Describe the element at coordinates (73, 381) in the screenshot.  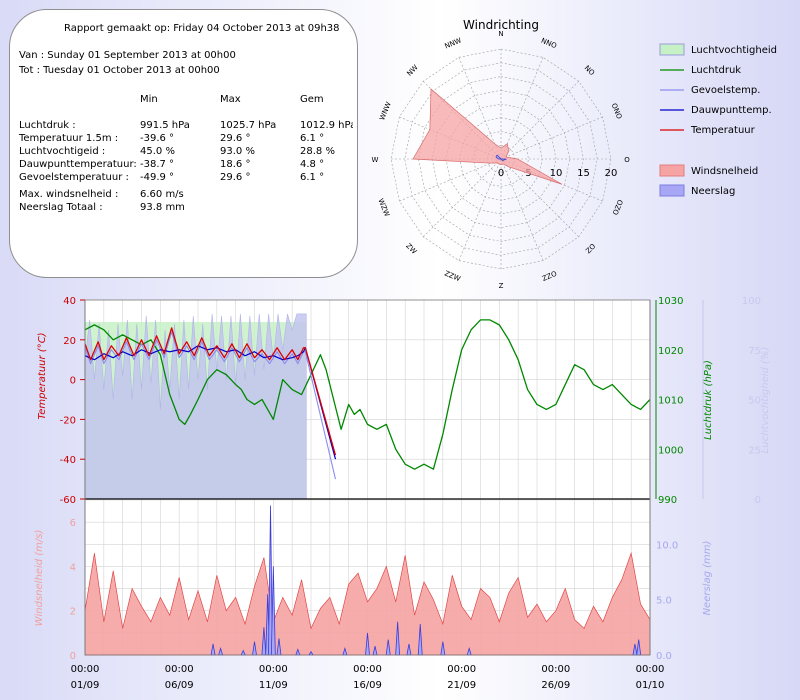
I see `tick-label-temperature: 0` at that location.